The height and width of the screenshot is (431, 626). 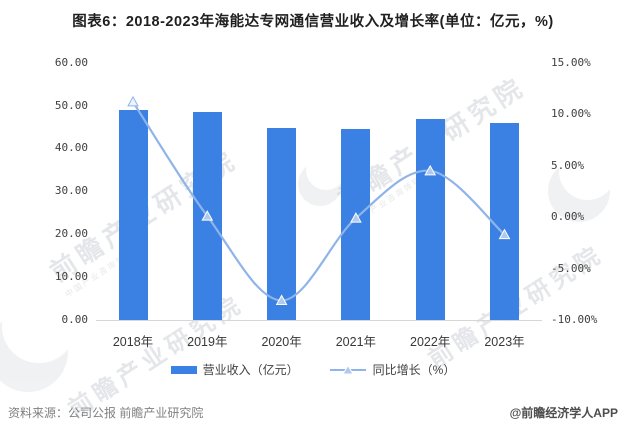 I want to click on left-axis-tick: 50.00, so click(x=71, y=105).